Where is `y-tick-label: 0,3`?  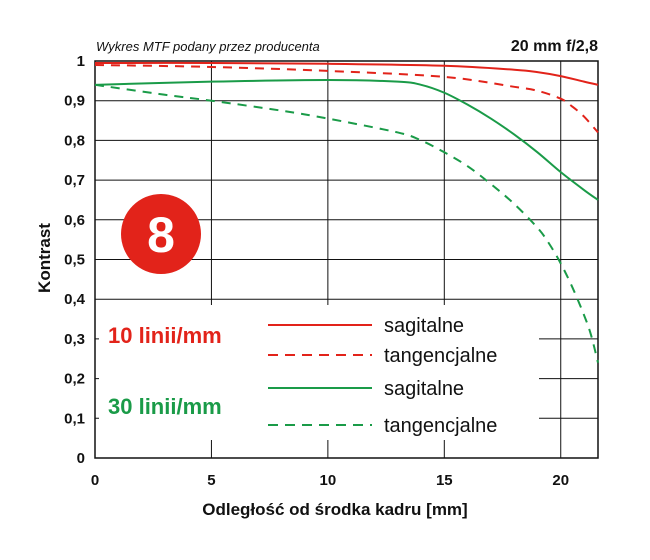
y-tick-label: 0,3 is located at coordinates (74, 339).